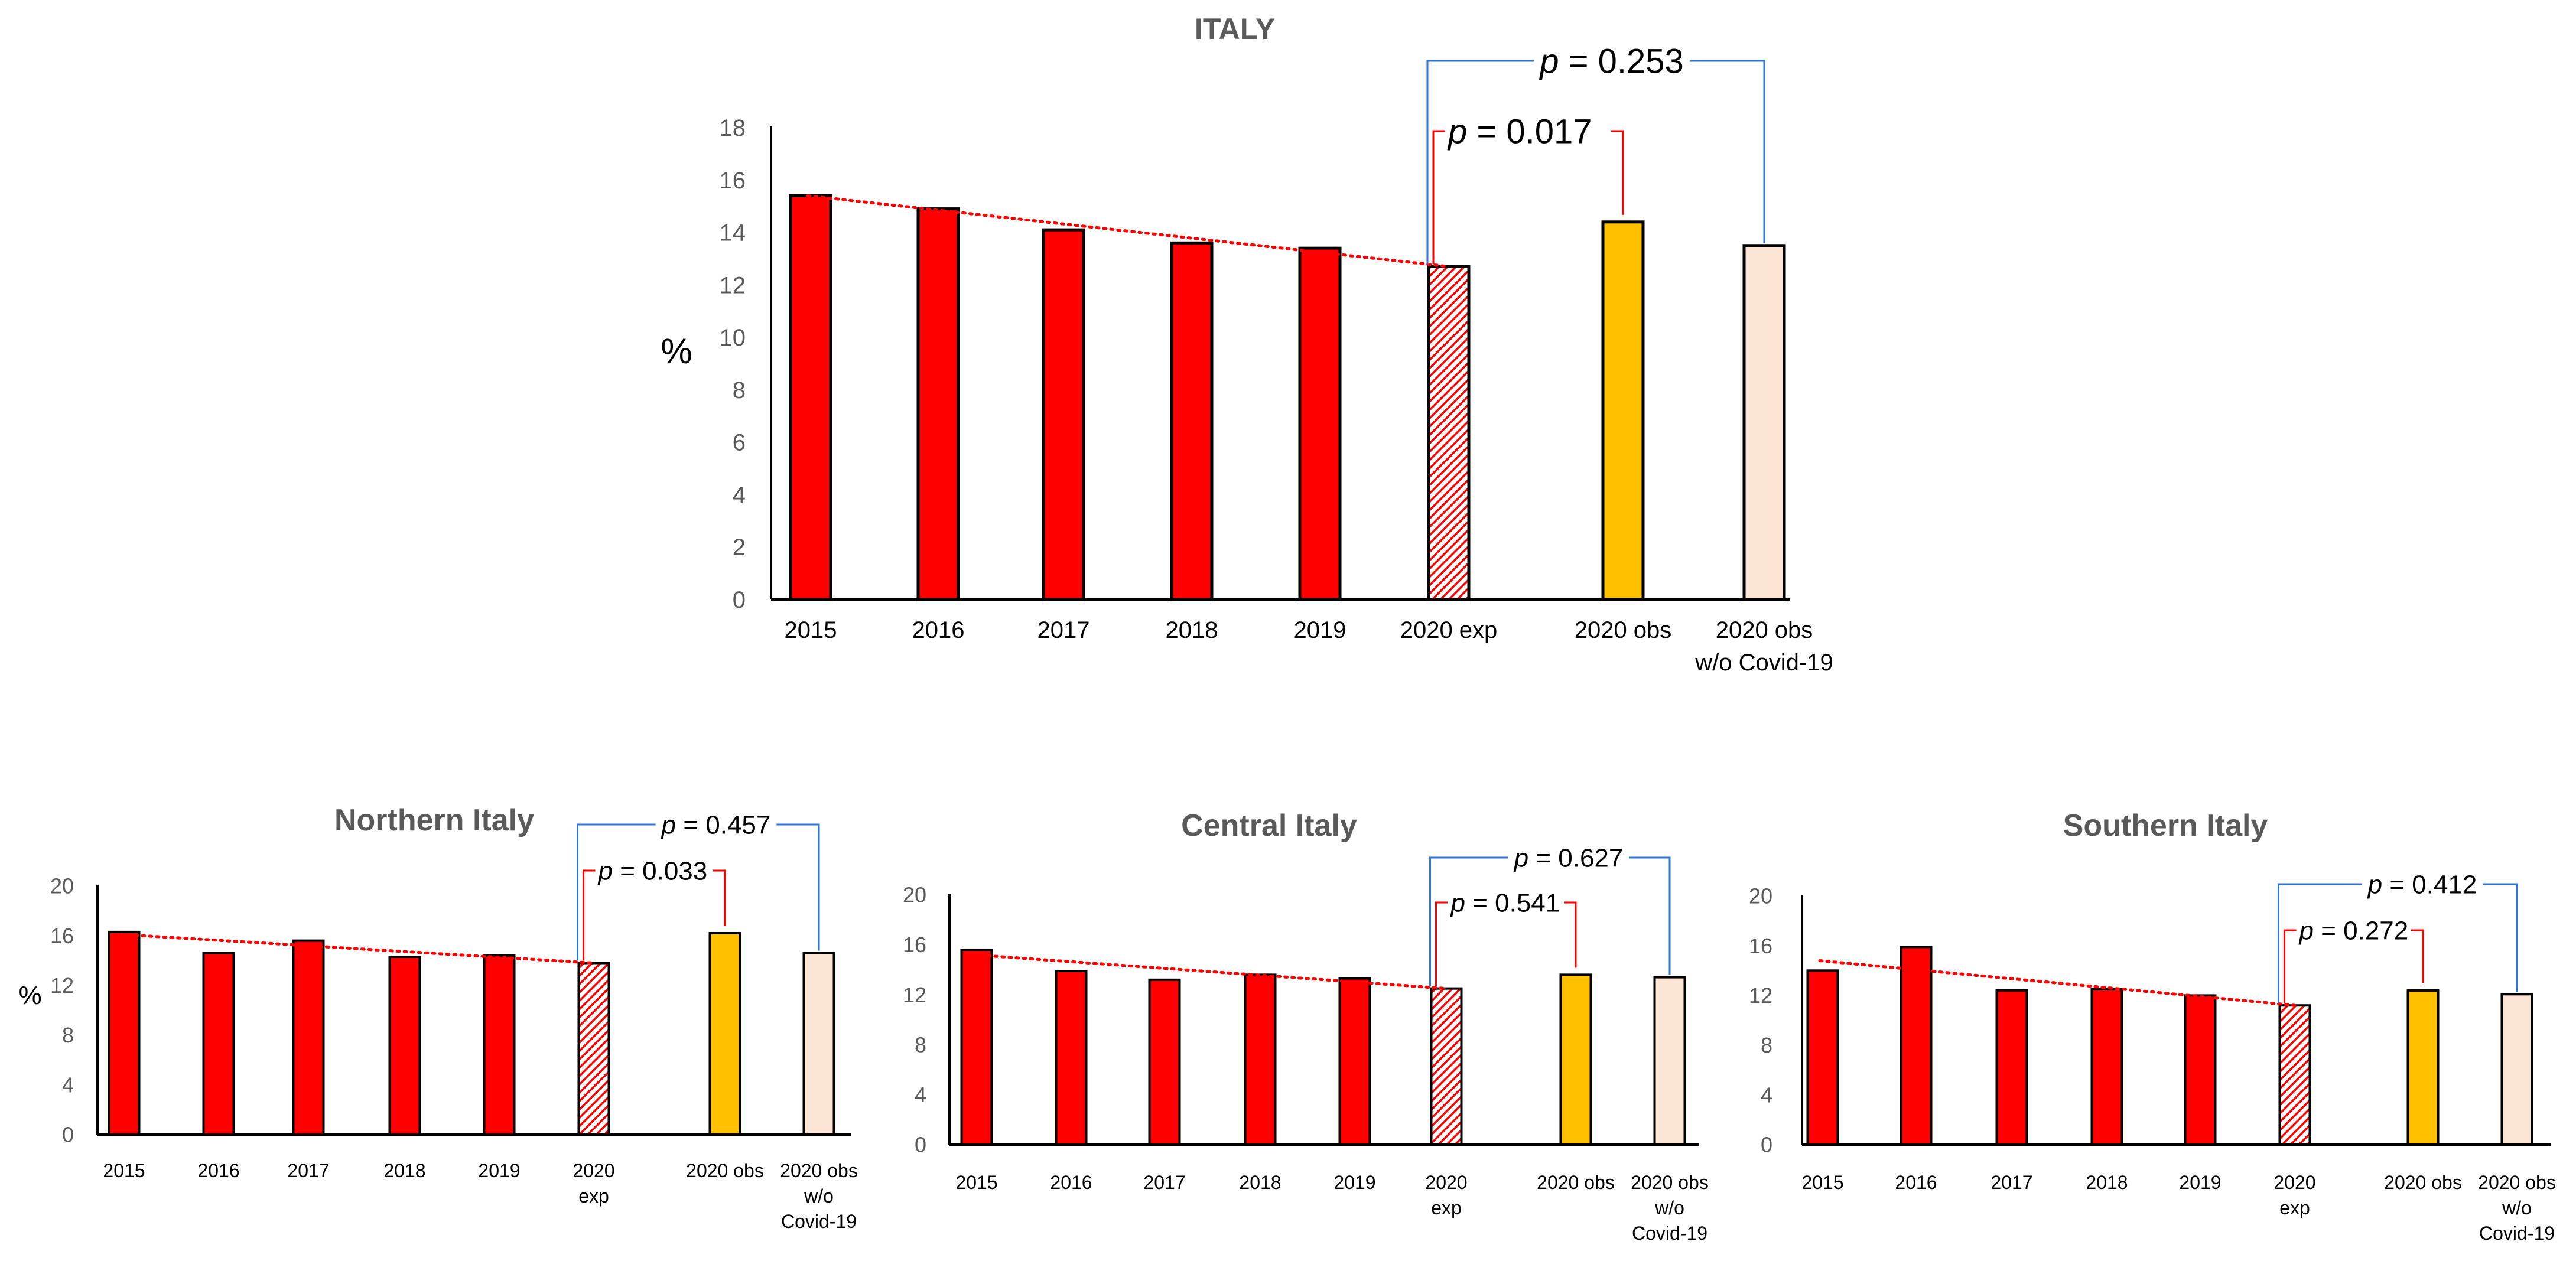  Describe the element at coordinates (2422, 884) in the screenshot. I see `p-value-label: p = 0.412` at that location.